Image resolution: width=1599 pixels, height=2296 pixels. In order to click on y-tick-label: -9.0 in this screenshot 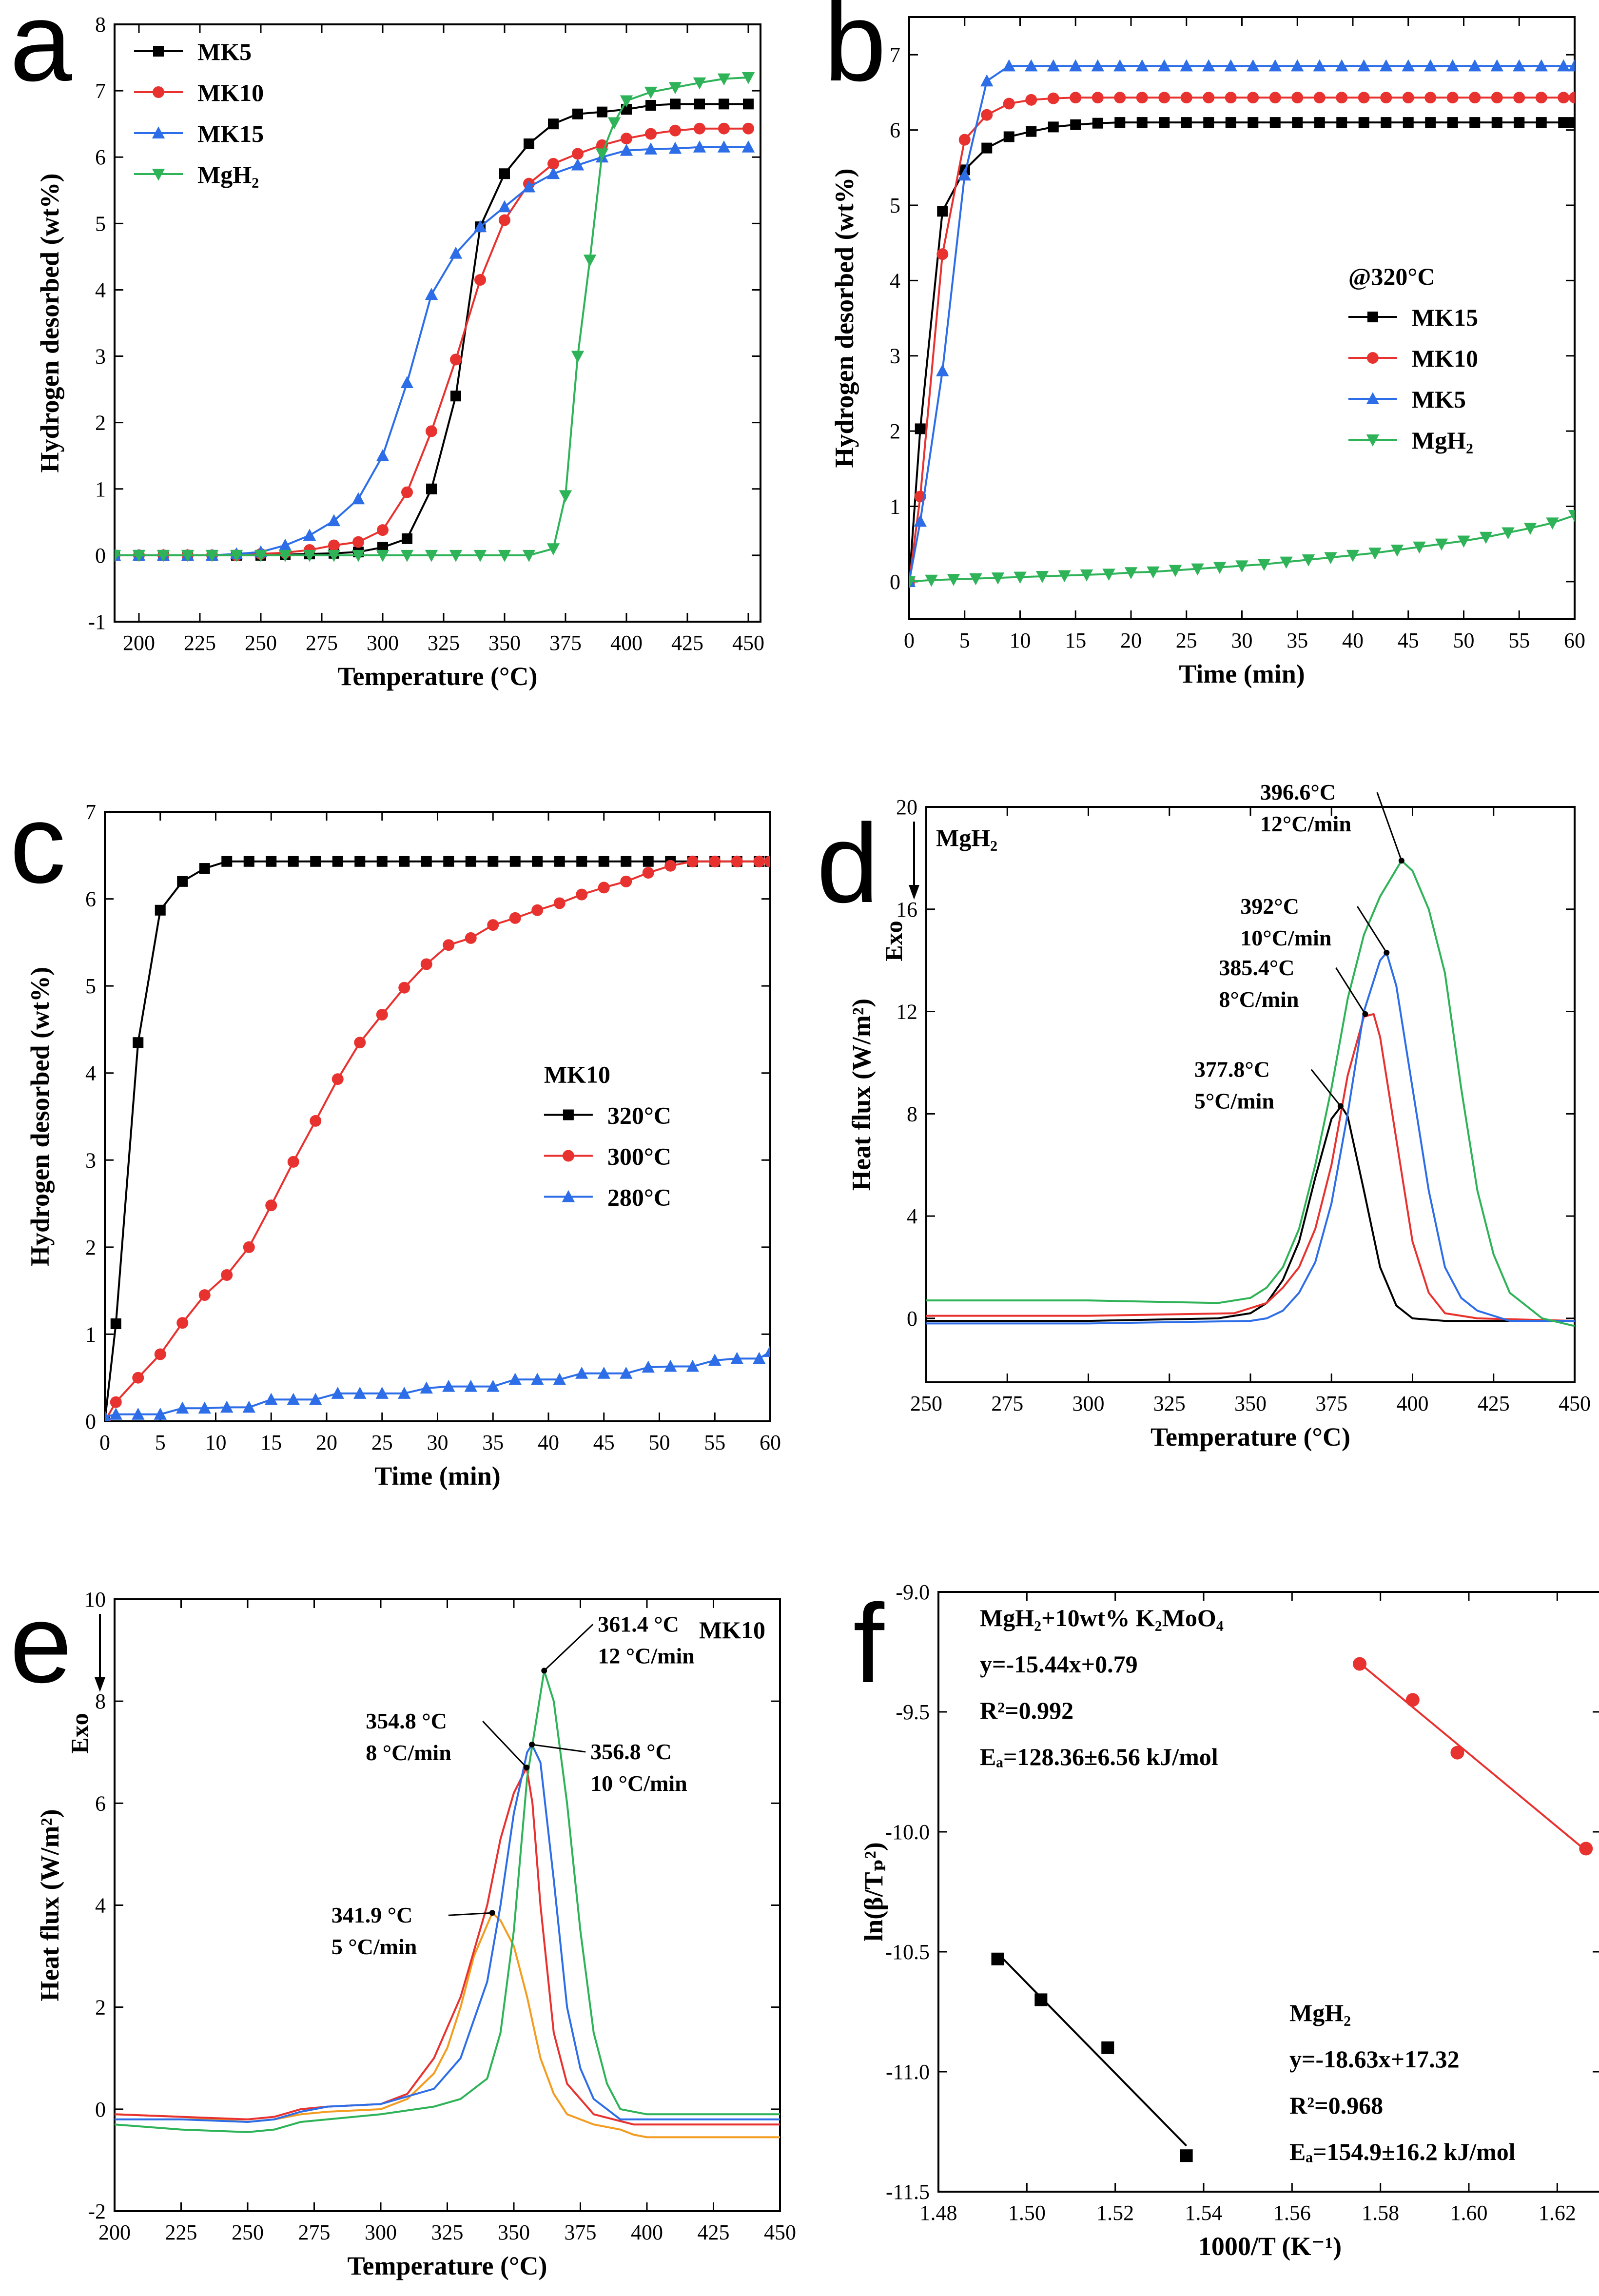, I will do `click(913, 1592)`.